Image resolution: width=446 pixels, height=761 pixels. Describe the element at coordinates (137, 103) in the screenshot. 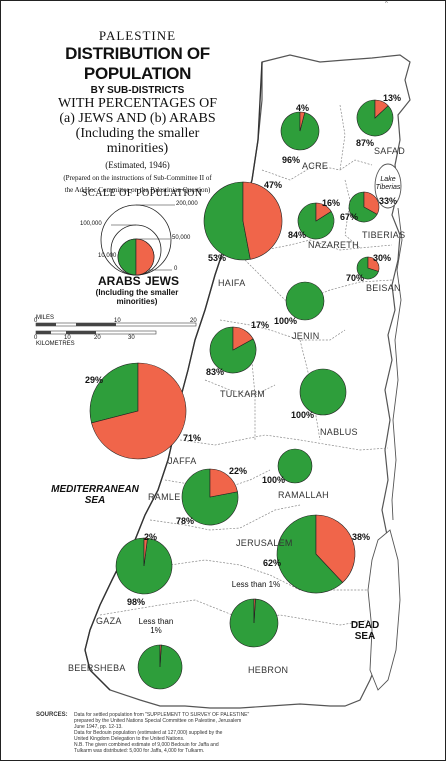

I see `map-subtitle-line1: WITH PERCENTAGES OF` at that location.